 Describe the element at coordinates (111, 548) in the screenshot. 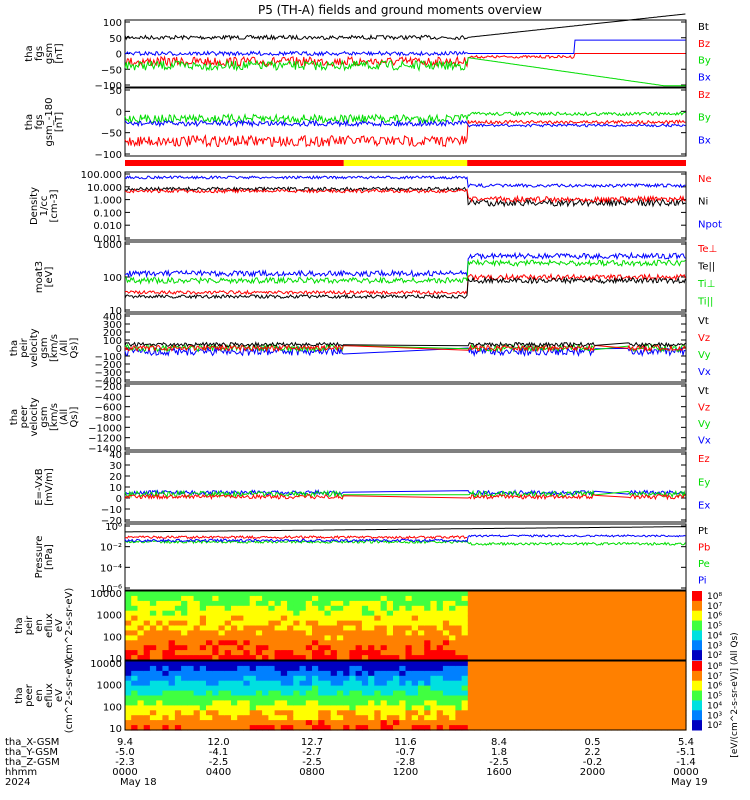

I see `ytick-label: 10⁻²` at that location.